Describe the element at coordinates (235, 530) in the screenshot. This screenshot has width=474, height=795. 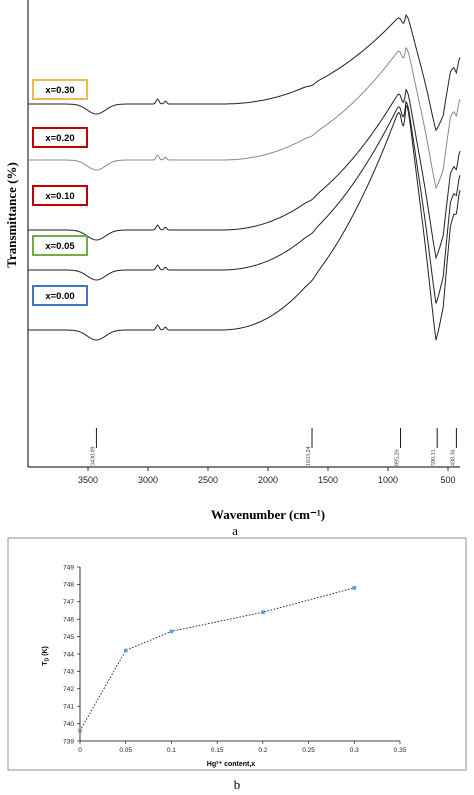
I see `panel-a-label: a` at that location.